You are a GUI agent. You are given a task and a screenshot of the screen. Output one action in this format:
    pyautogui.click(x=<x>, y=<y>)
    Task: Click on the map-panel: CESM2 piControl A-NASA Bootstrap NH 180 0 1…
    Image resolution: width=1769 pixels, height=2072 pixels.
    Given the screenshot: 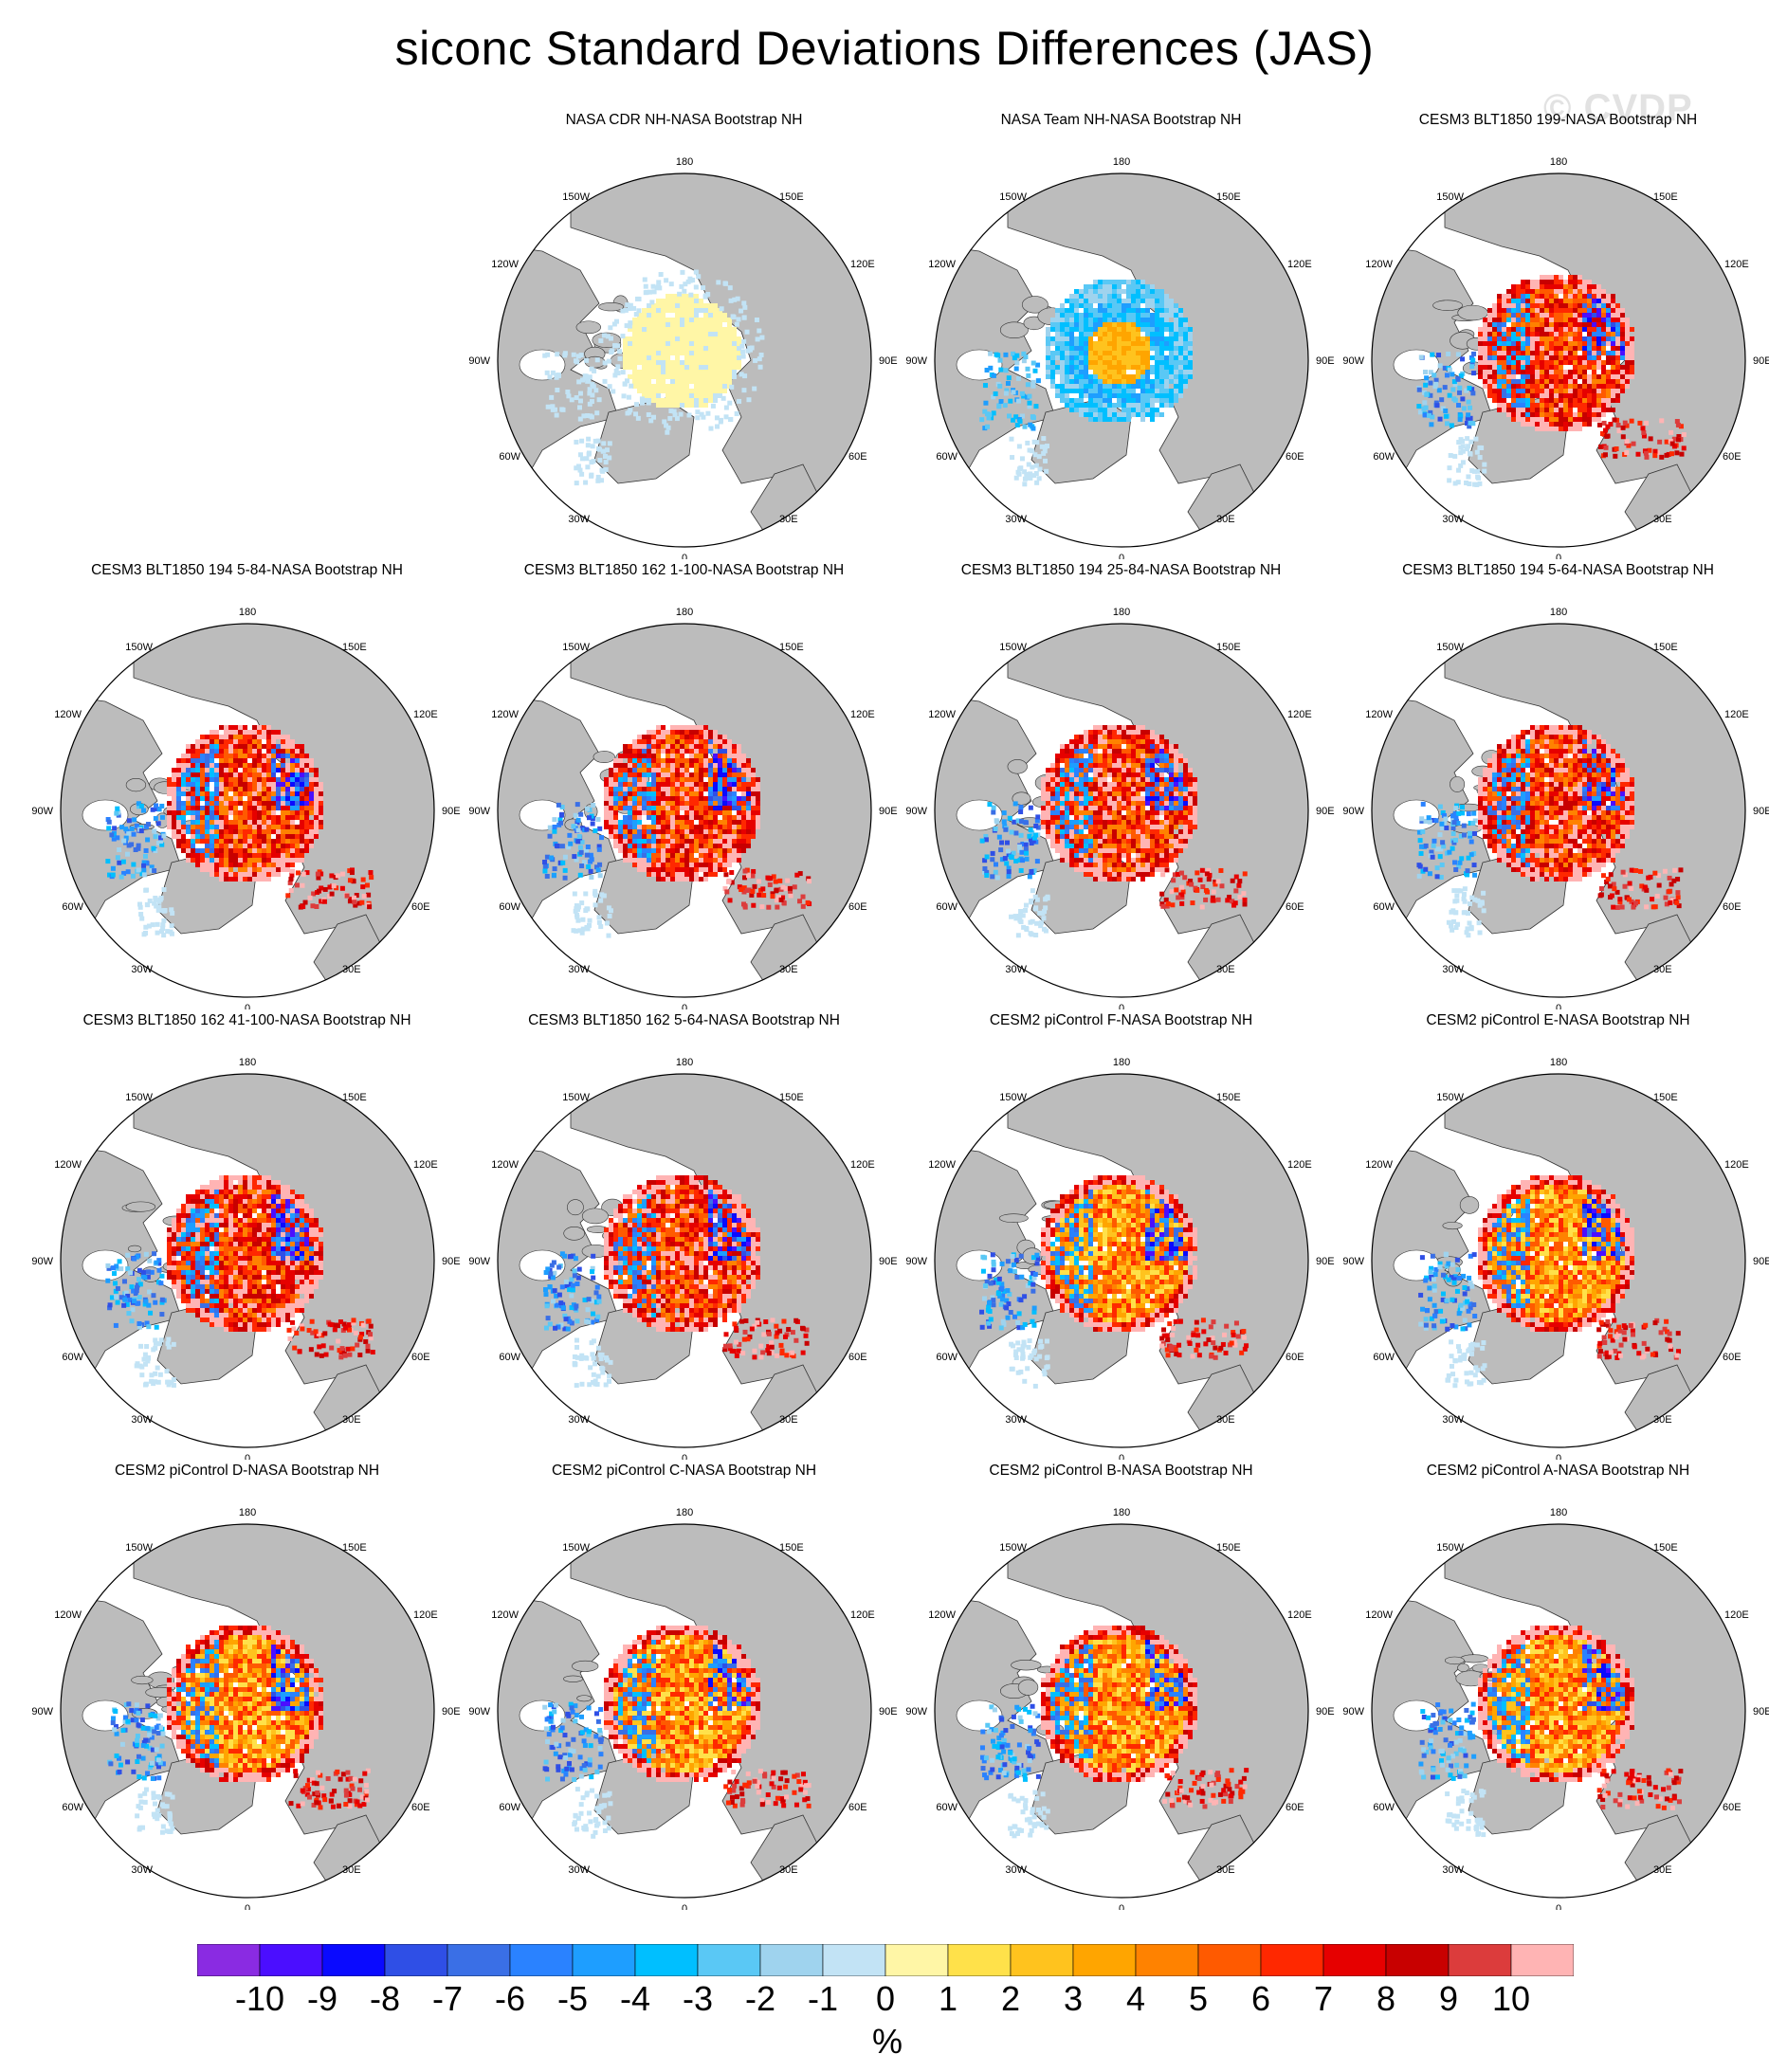 What is the action you would take?
    pyautogui.click(x=1554, y=1686)
    